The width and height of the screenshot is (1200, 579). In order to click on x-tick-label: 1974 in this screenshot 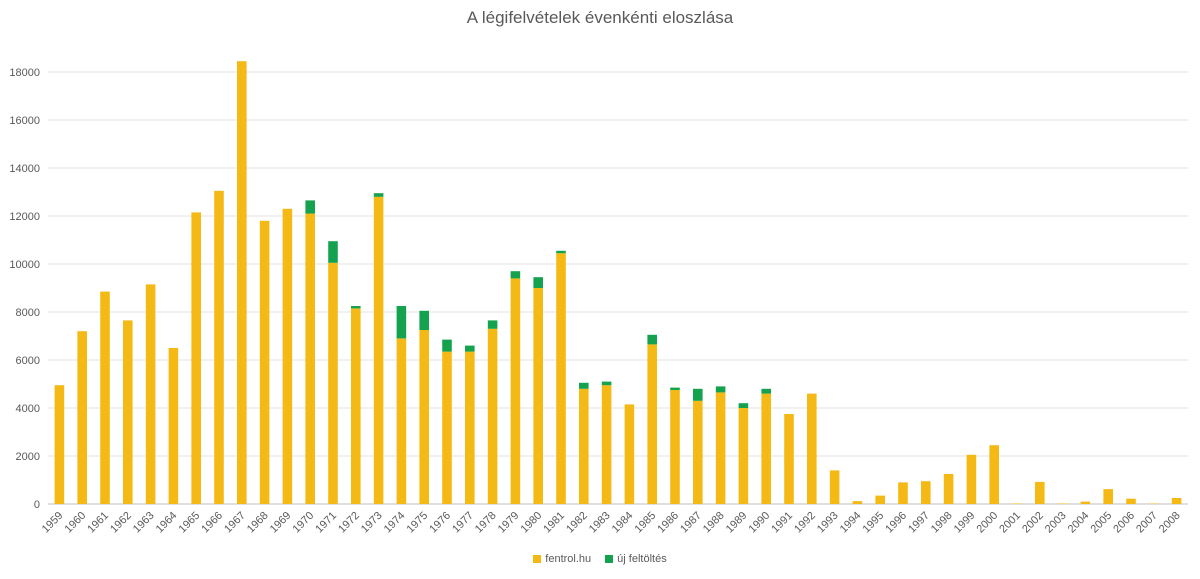, I will do `click(395, 523)`.